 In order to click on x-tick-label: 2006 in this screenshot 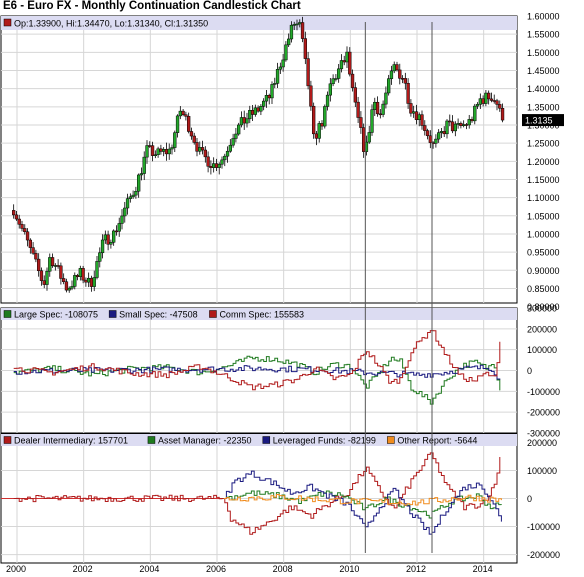, I will do `click(216, 569)`.